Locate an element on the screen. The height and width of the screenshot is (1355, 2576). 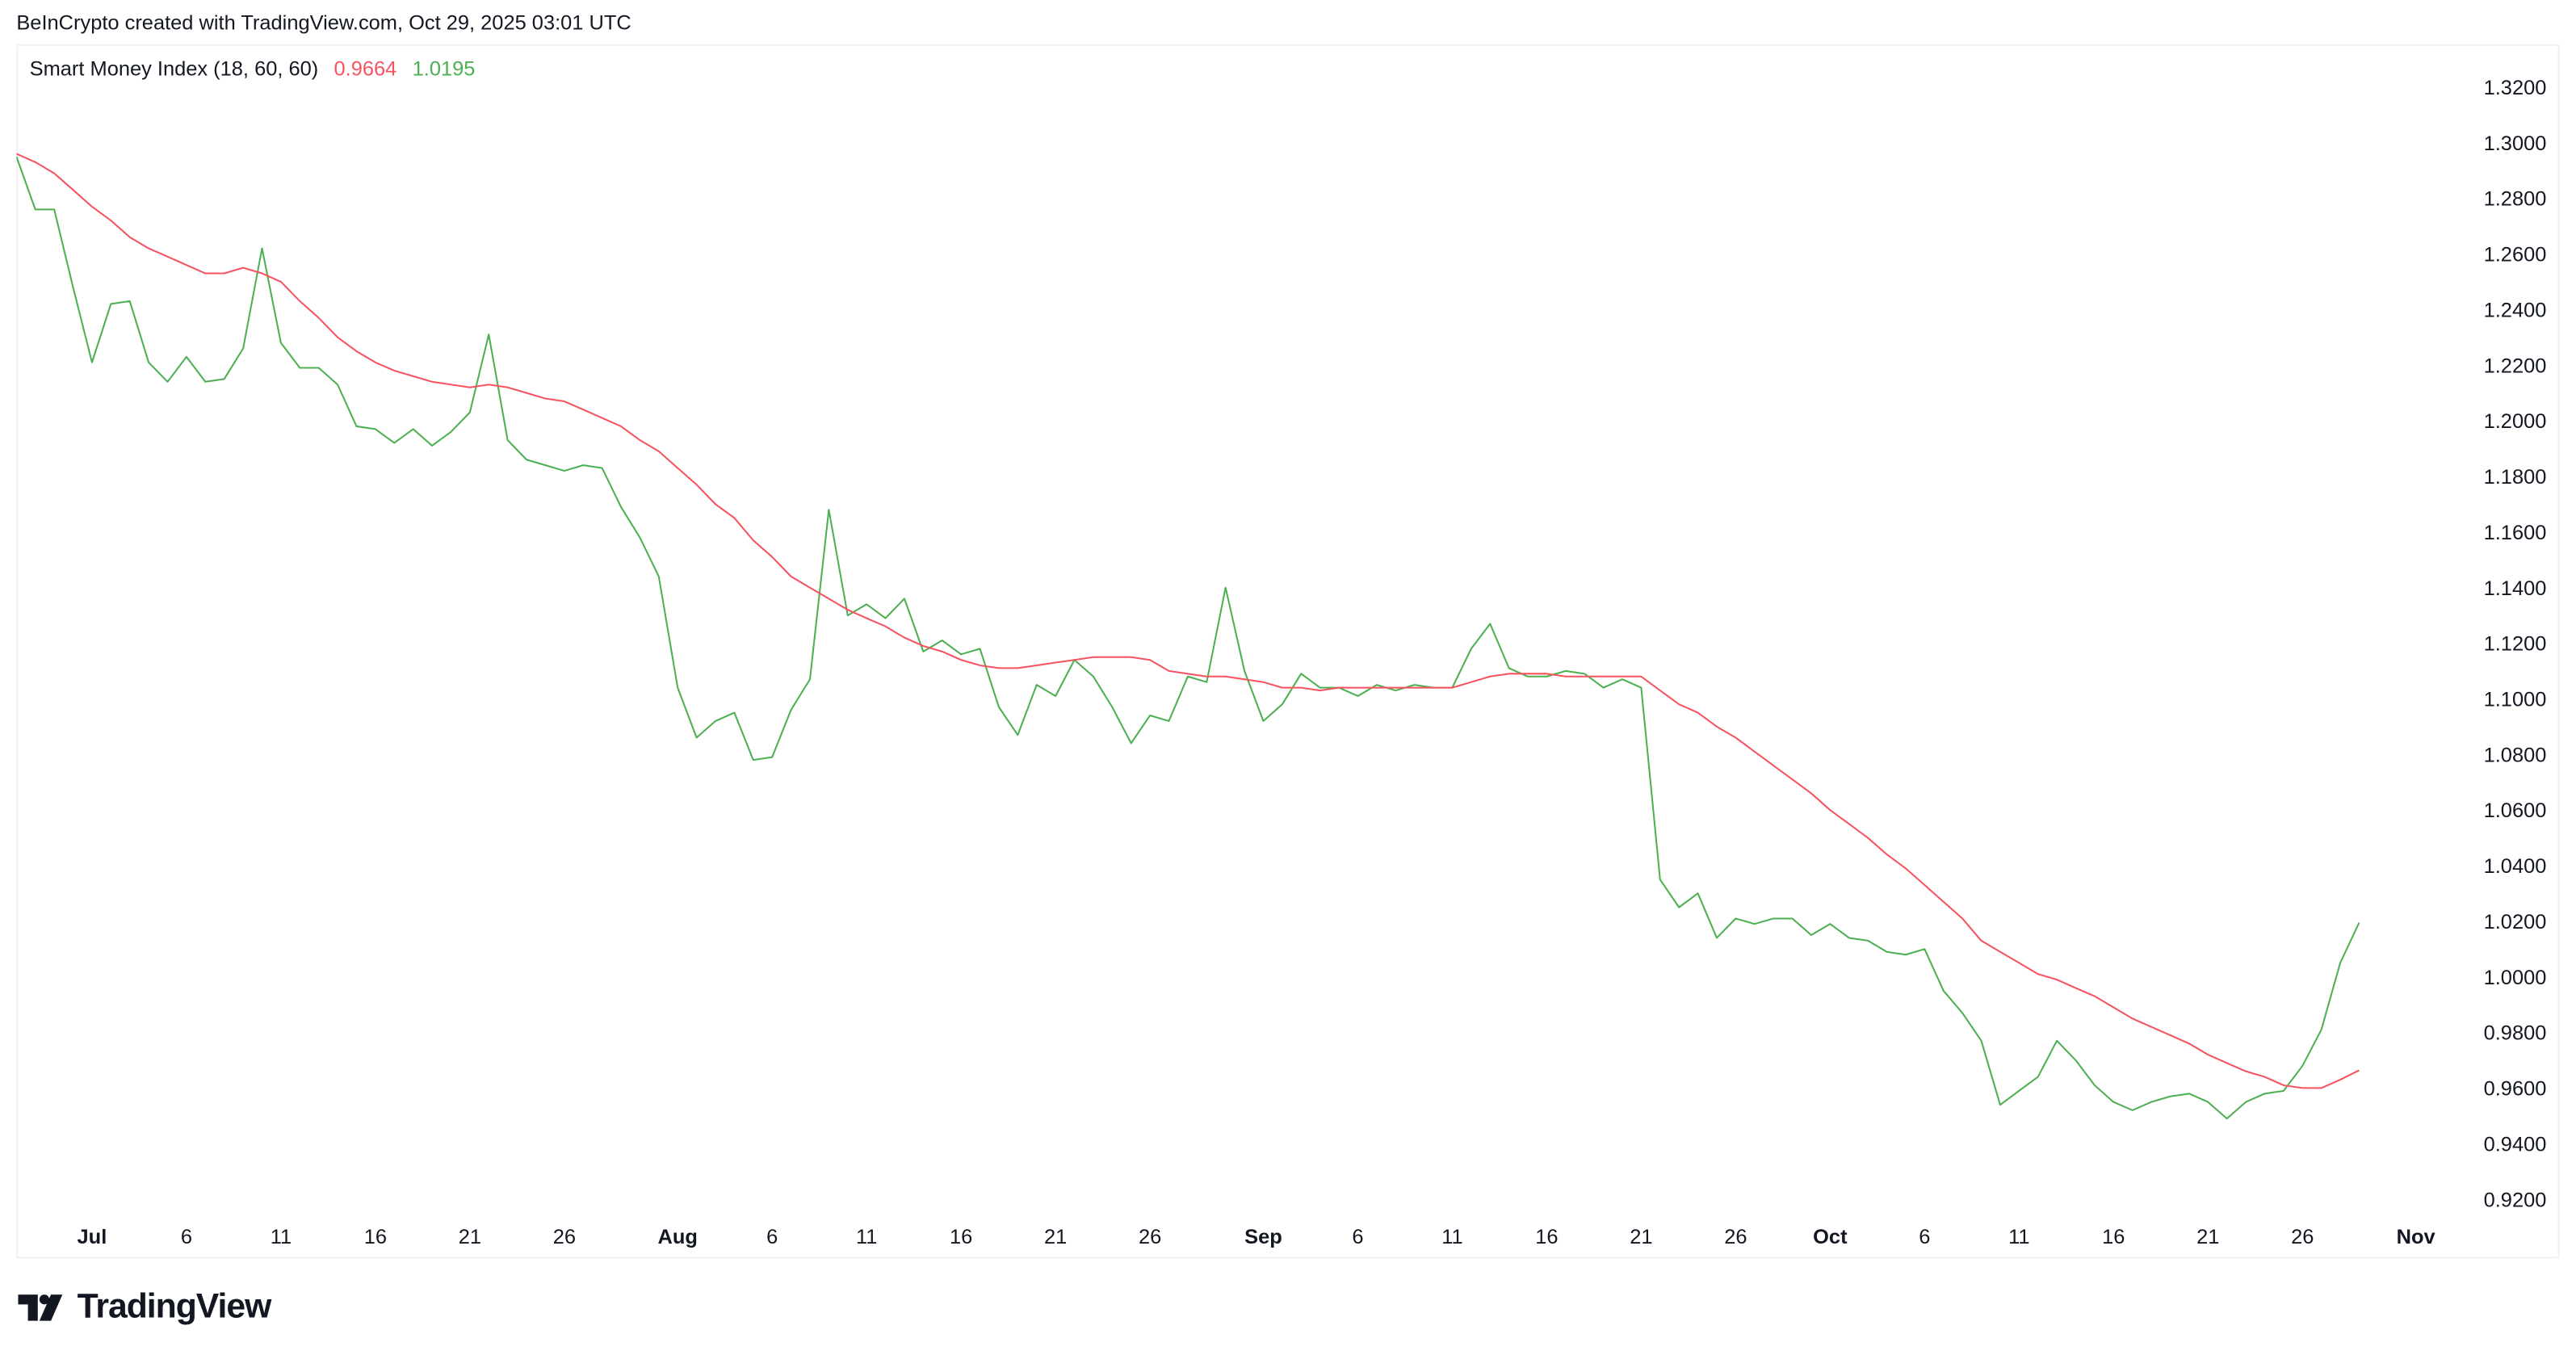
indicator-name: Smart Money Index (18, 60, 60) is located at coordinates (174, 69).